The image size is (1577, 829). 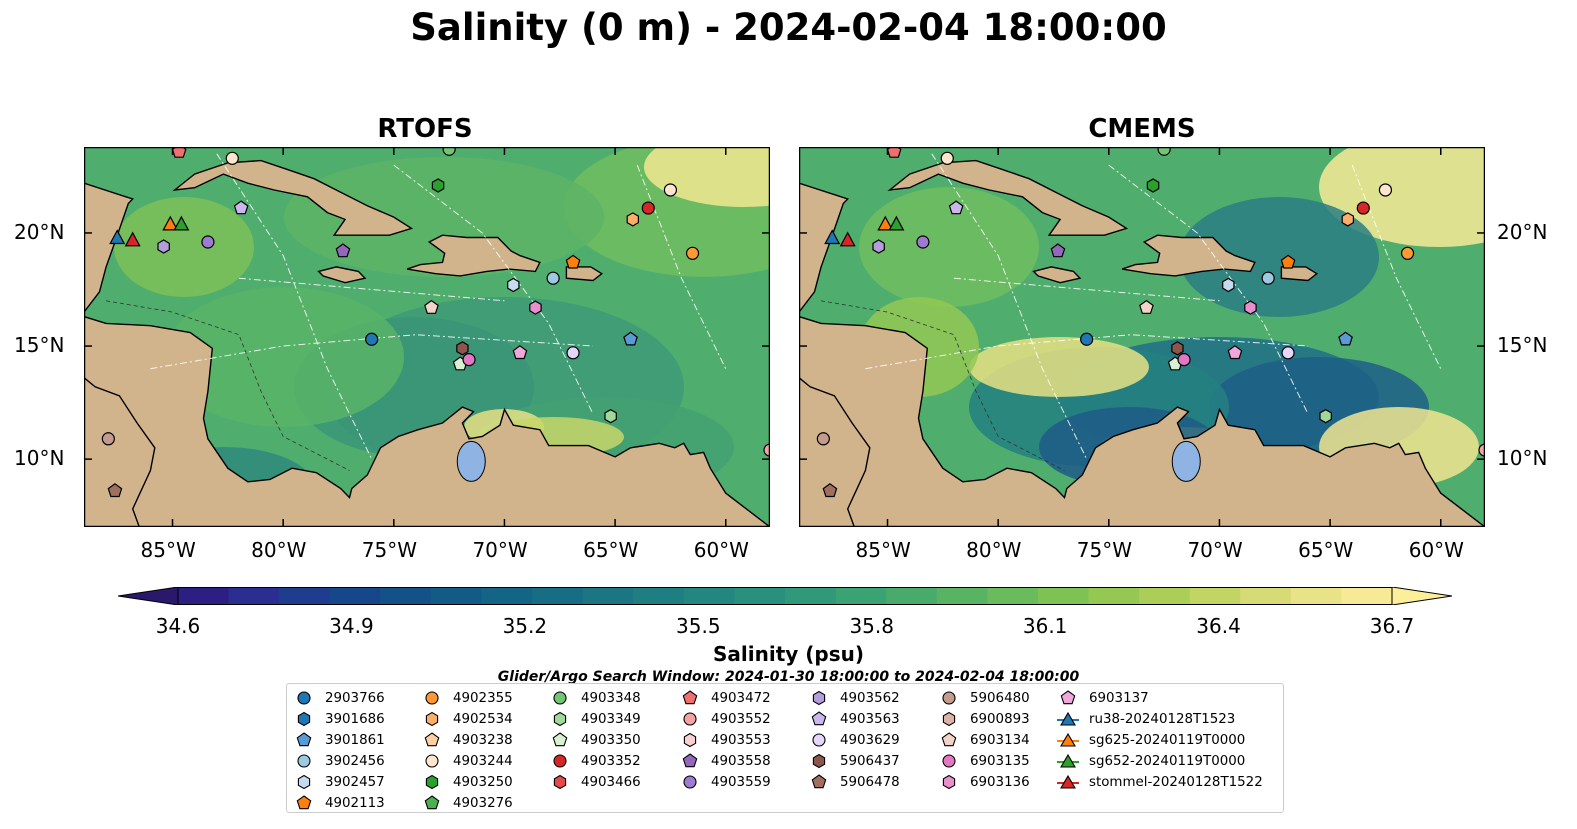 I want to click on lon-tick-label: 75°W, so click(x=389, y=550).